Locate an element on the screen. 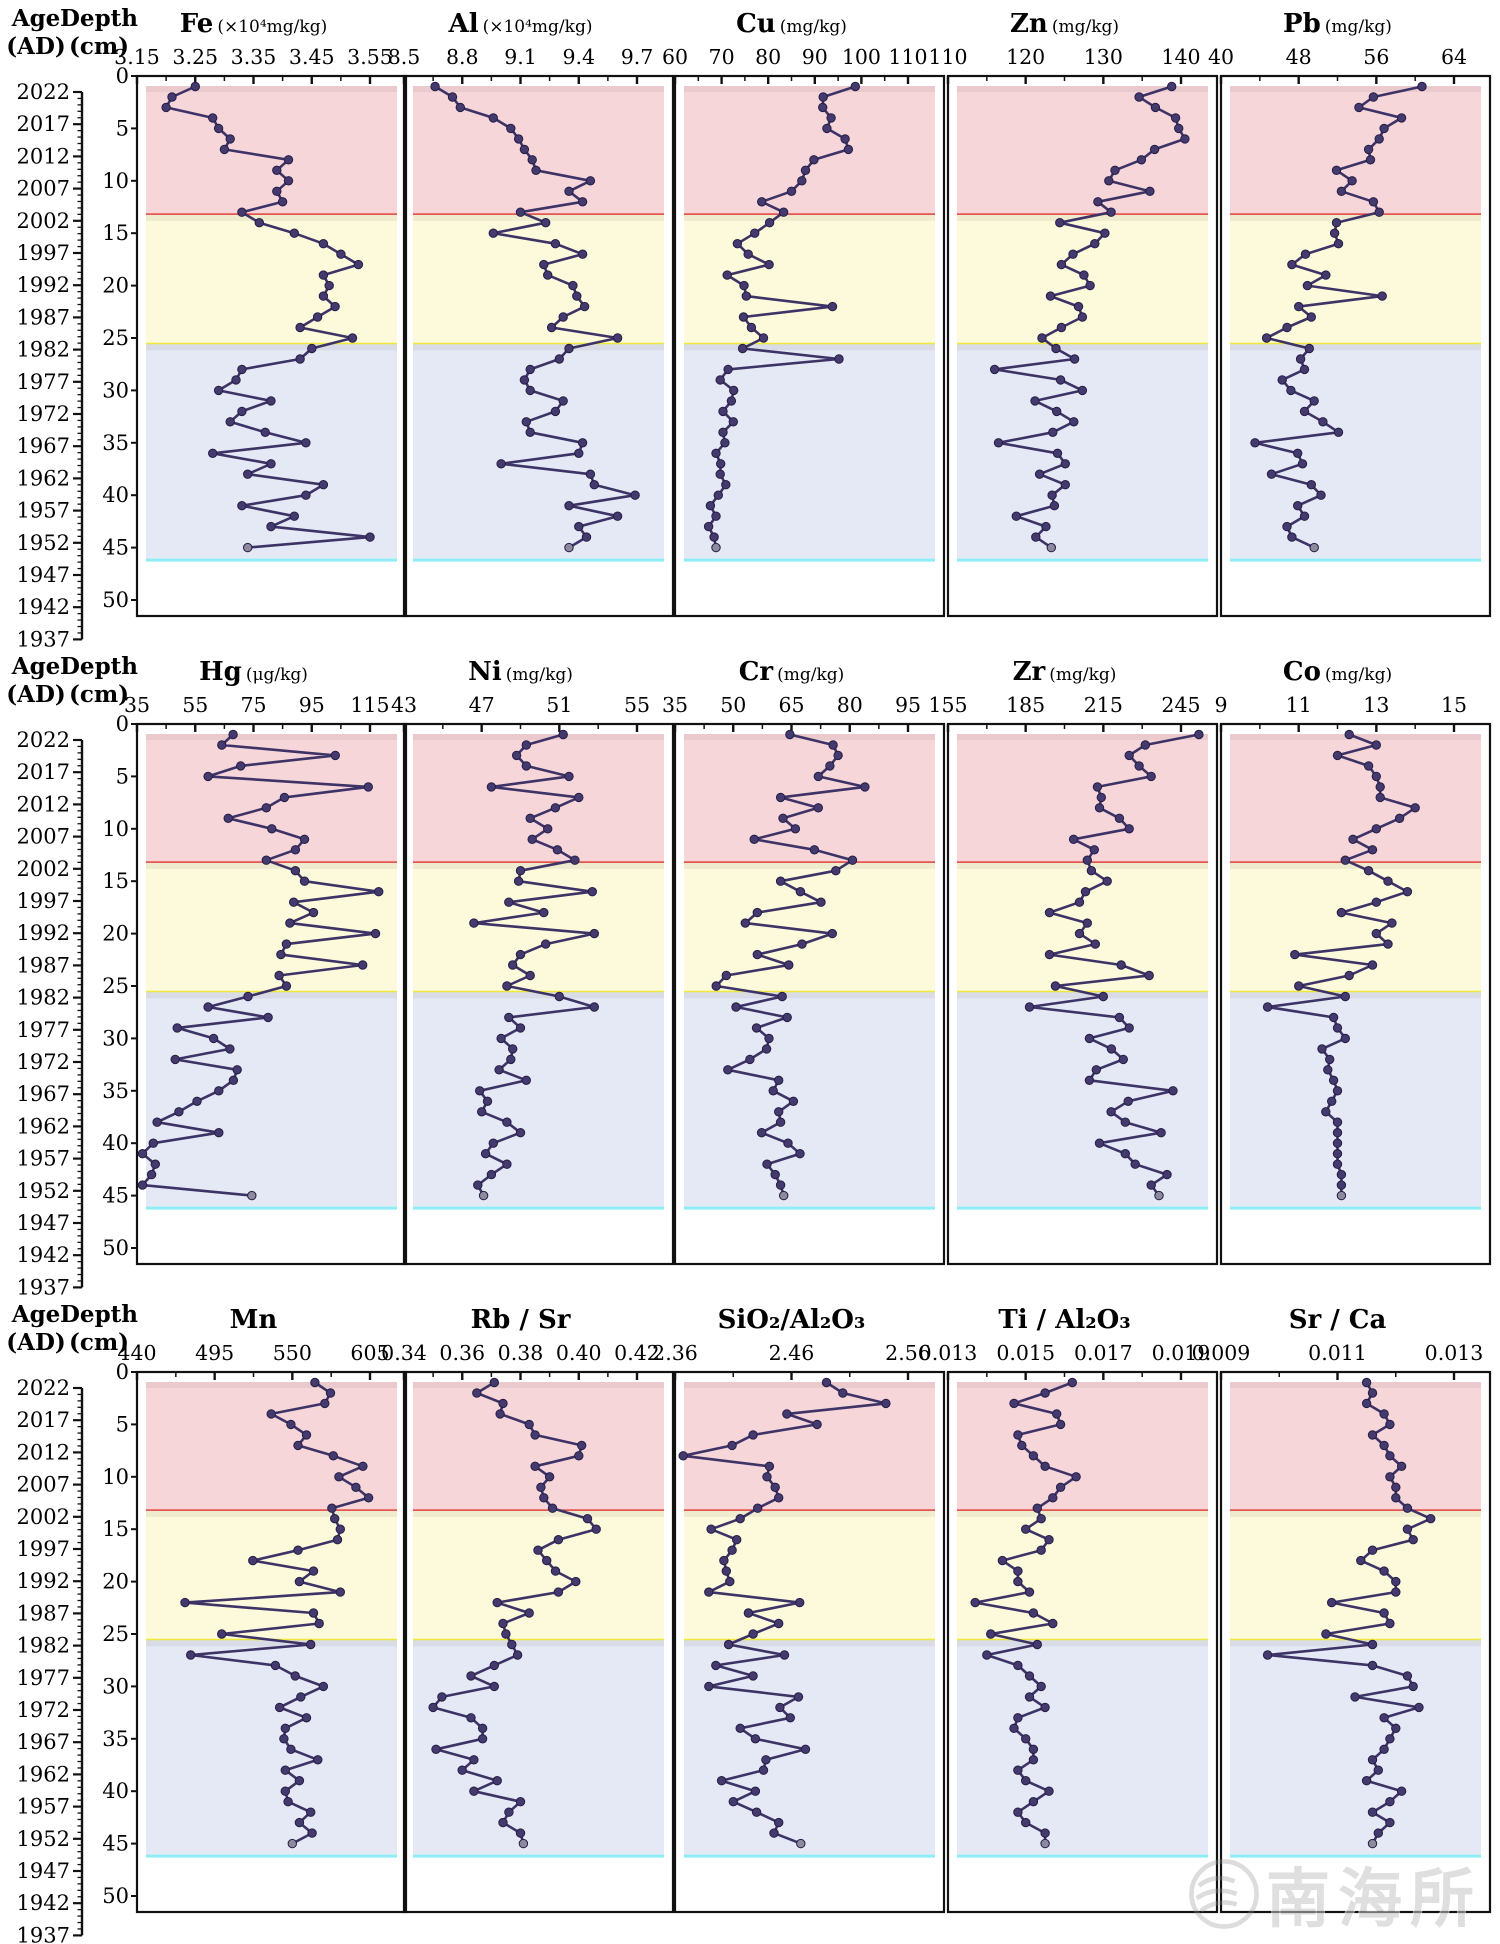 Image resolution: width=1500 pixels, height=1944 pixels. age-tick-label: 1957 is located at coordinates (43, 511).